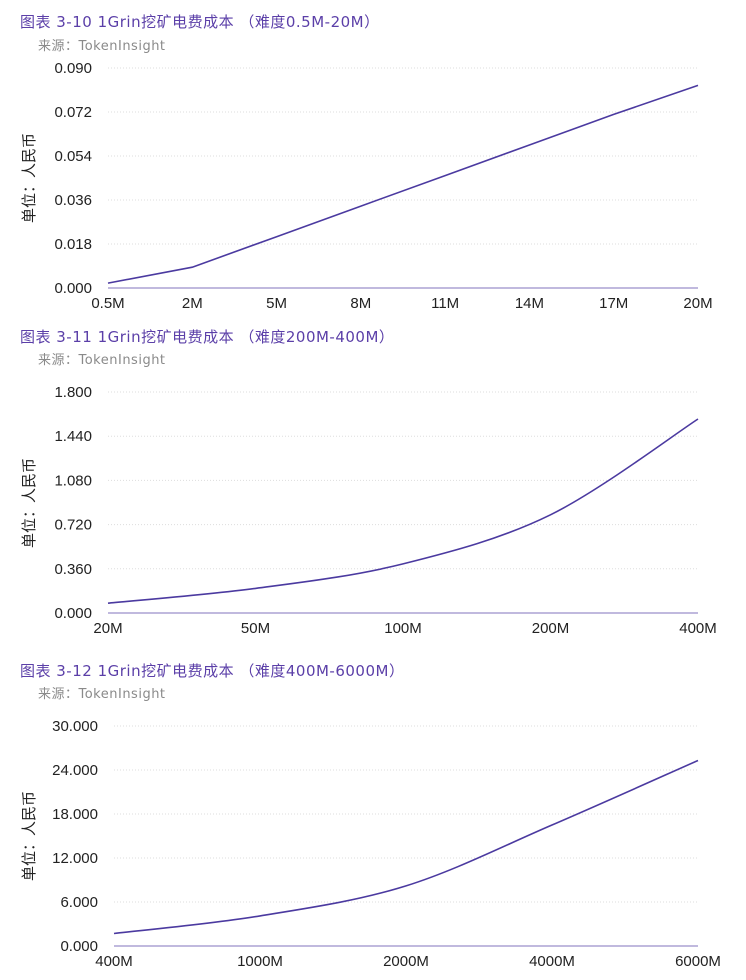 The image size is (746, 980). What do you see at coordinates (613, 303) in the screenshot?
I see `x-tick-label: 17M` at bounding box center [613, 303].